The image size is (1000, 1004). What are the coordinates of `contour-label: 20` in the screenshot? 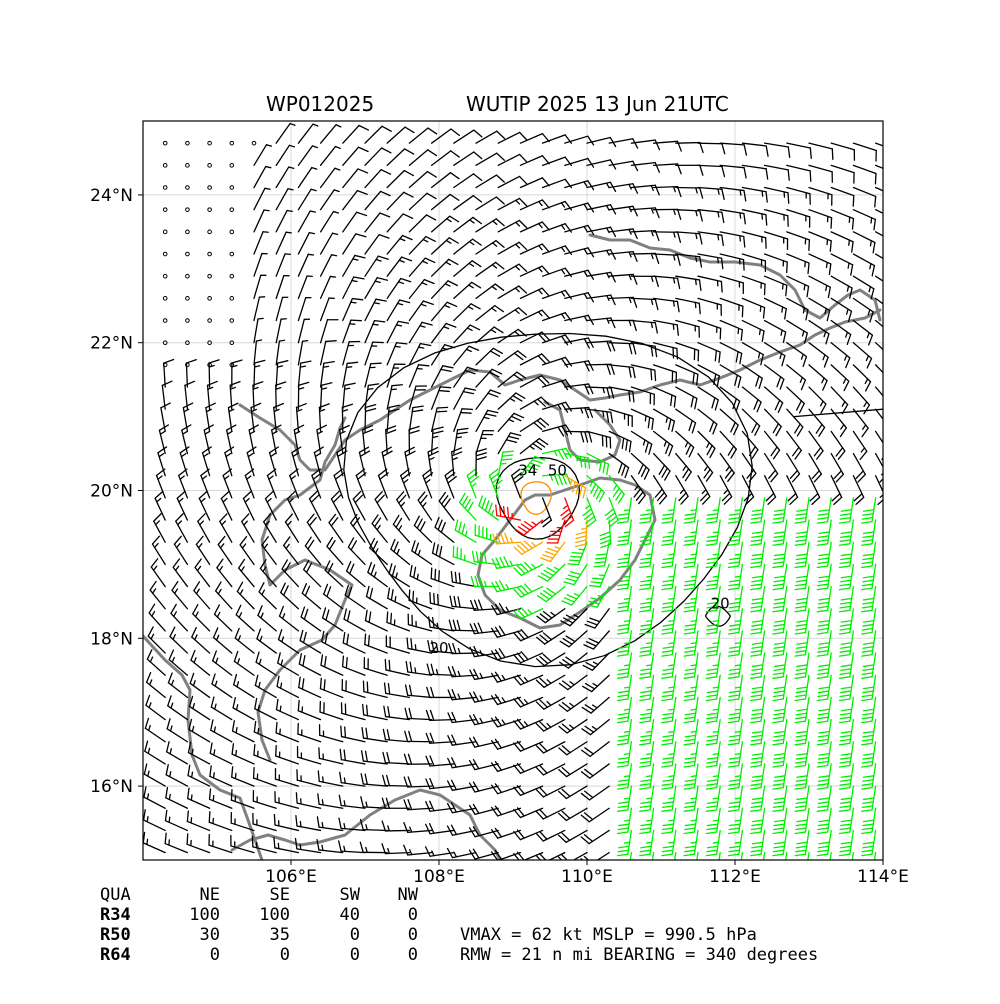 It's located at (720, 604).